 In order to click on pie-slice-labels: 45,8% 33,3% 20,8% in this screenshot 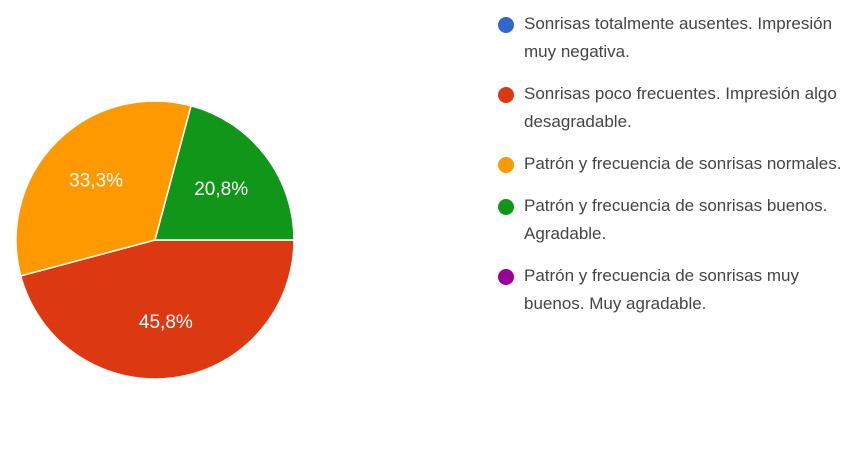, I will do `click(158, 251)`.